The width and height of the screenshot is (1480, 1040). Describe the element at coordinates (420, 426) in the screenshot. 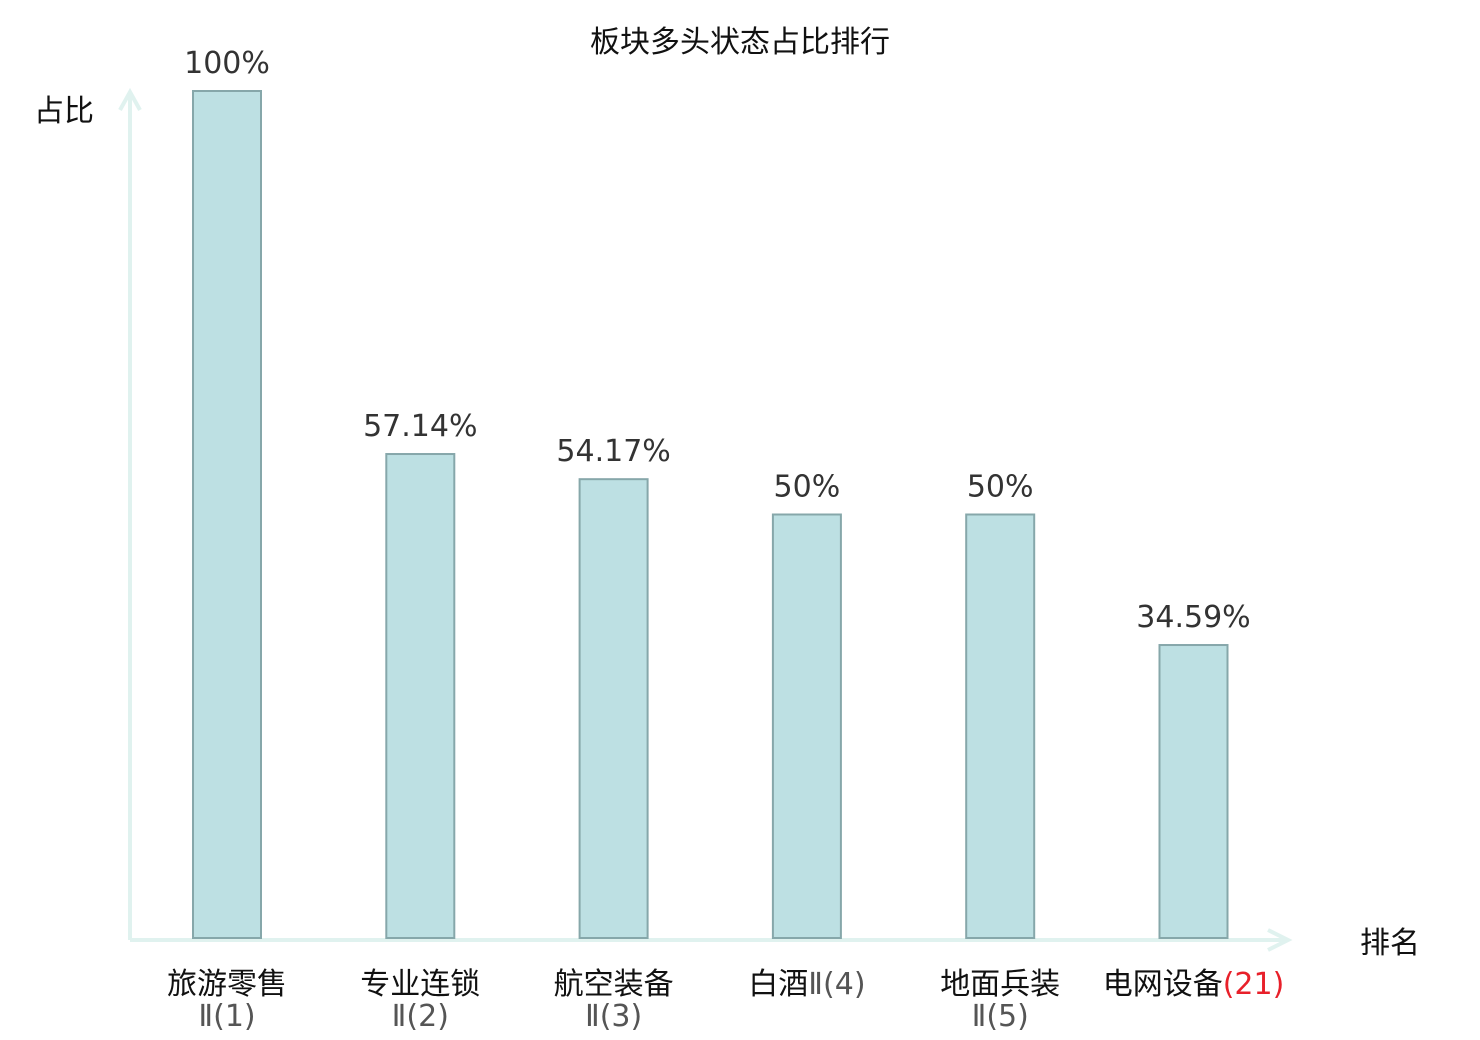

I see `value-label: 57.14%` at that location.